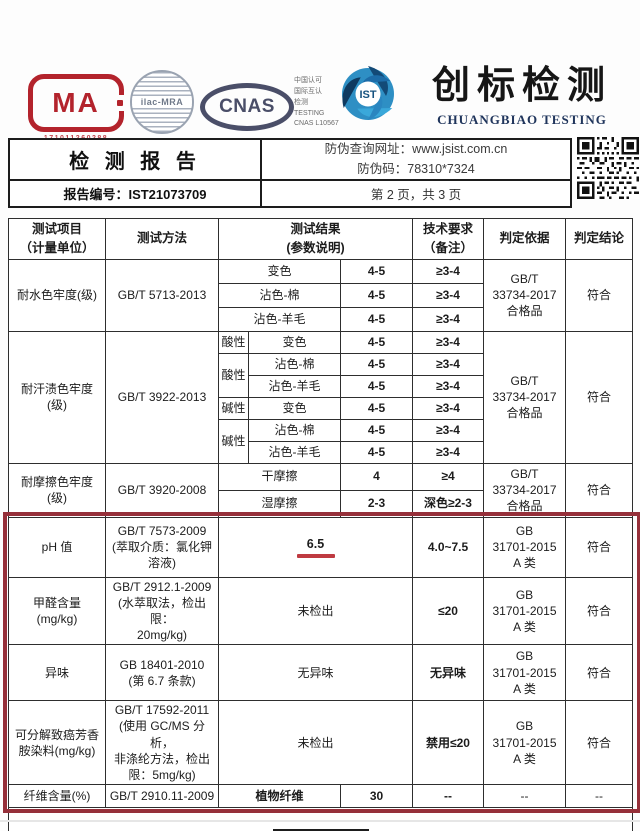  What do you see at coordinates (524, 239) in the screenshot?
I see `col-header-basis: 判定依据` at bounding box center [524, 239].